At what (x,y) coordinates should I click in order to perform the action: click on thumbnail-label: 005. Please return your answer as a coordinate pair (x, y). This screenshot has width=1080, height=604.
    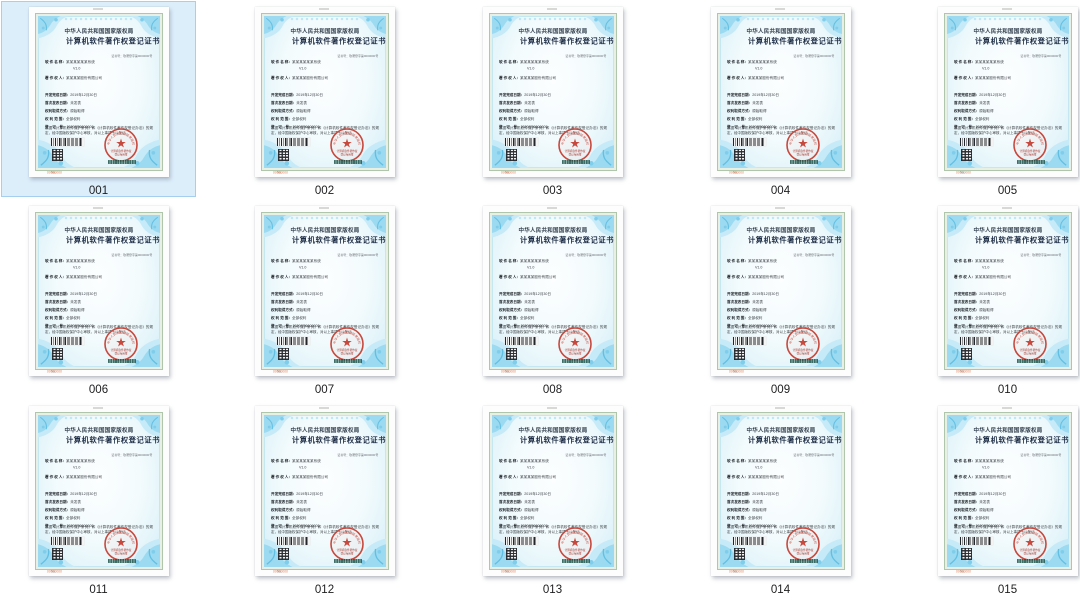
    Looking at the image, I should click on (1007, 191).